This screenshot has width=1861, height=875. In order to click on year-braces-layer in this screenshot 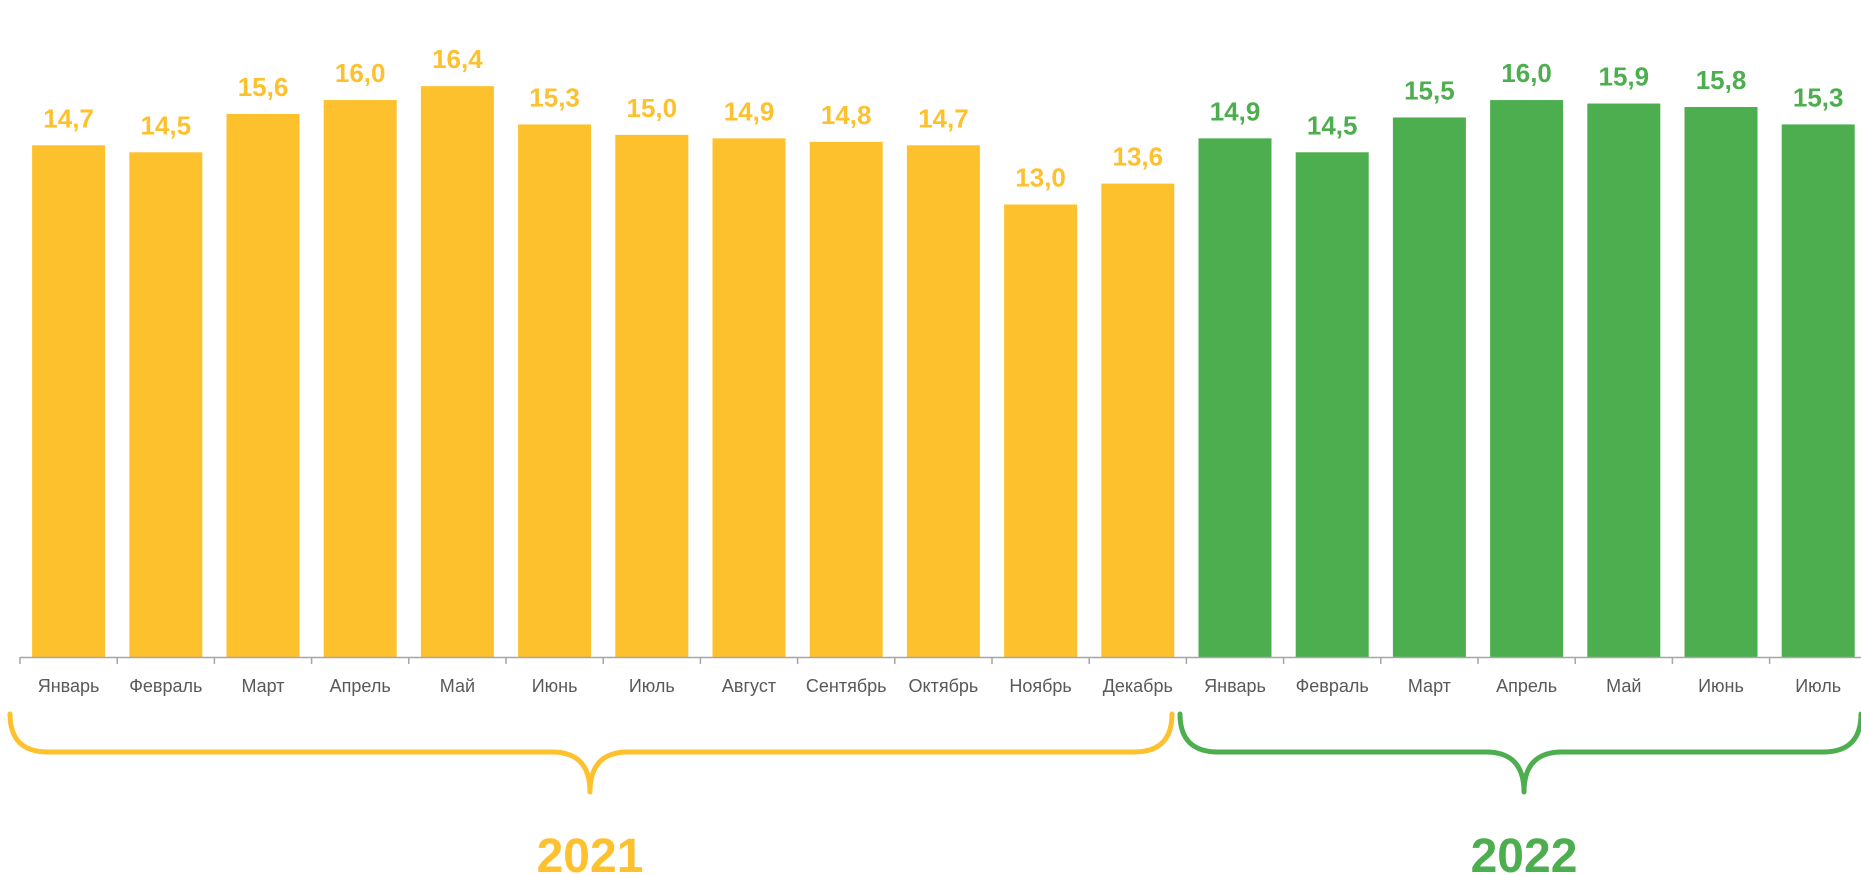, I will do `click(934, 753)`.